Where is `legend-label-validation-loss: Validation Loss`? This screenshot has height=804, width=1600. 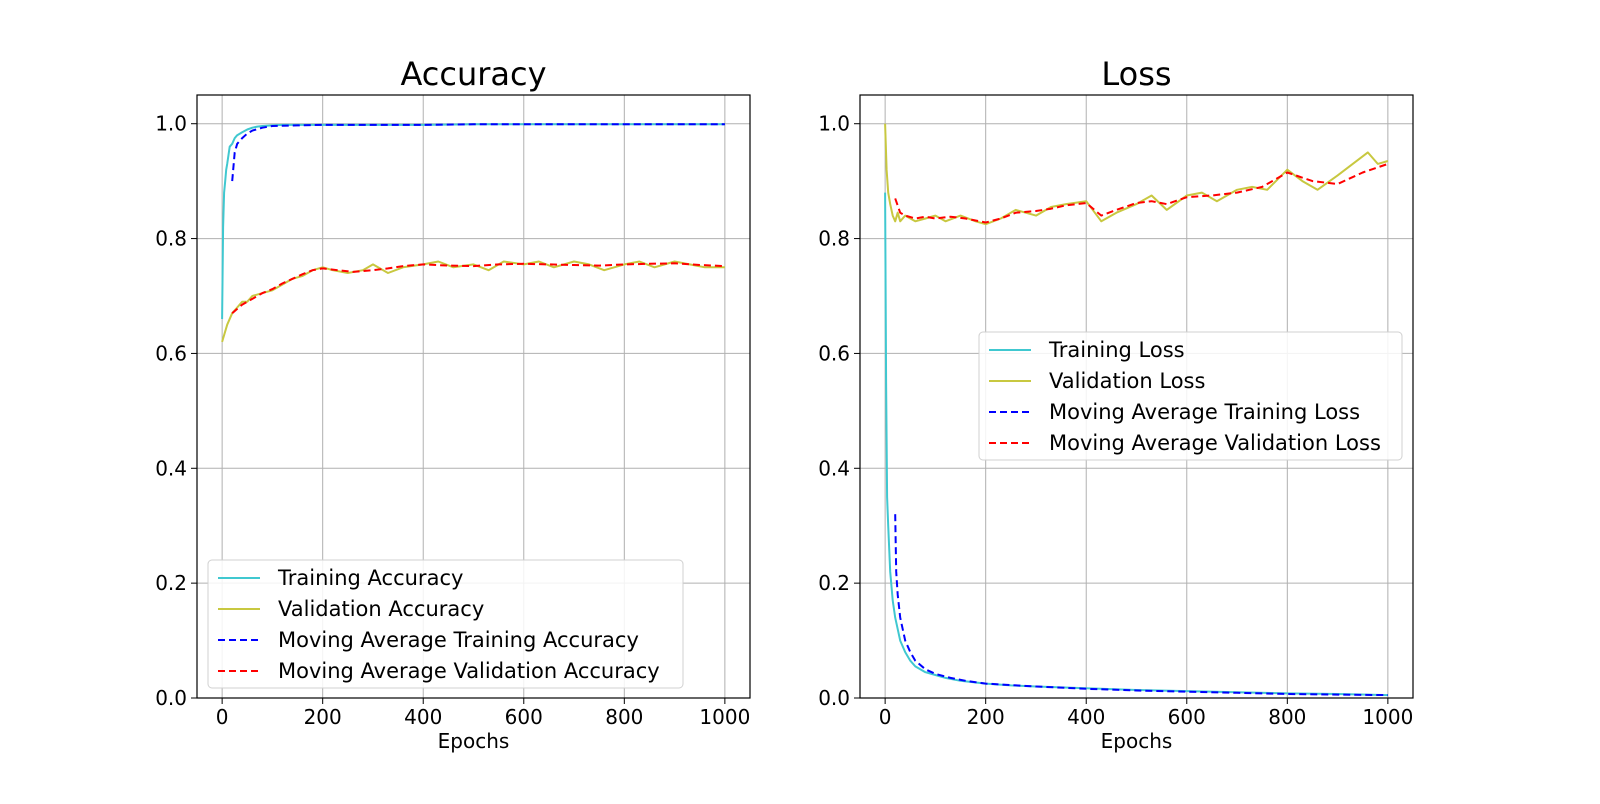
legend-label-validation-loss: Validation Loss is located at coordinates (1127, 381).